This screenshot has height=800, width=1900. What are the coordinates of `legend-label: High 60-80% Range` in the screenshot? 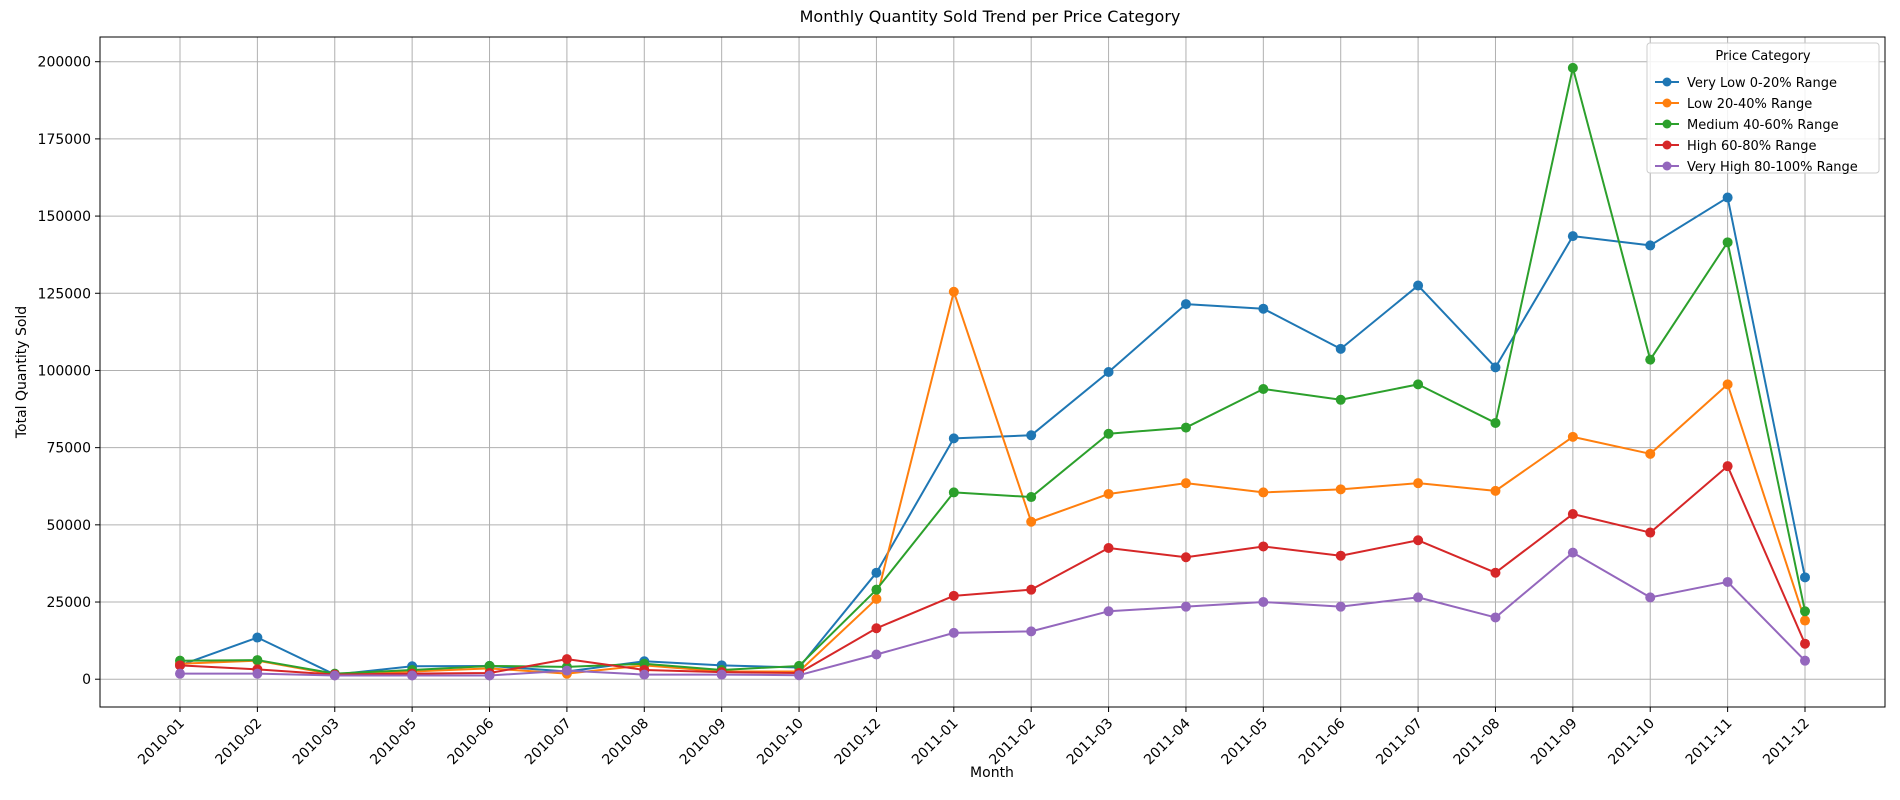 It's located at (1751, 146).